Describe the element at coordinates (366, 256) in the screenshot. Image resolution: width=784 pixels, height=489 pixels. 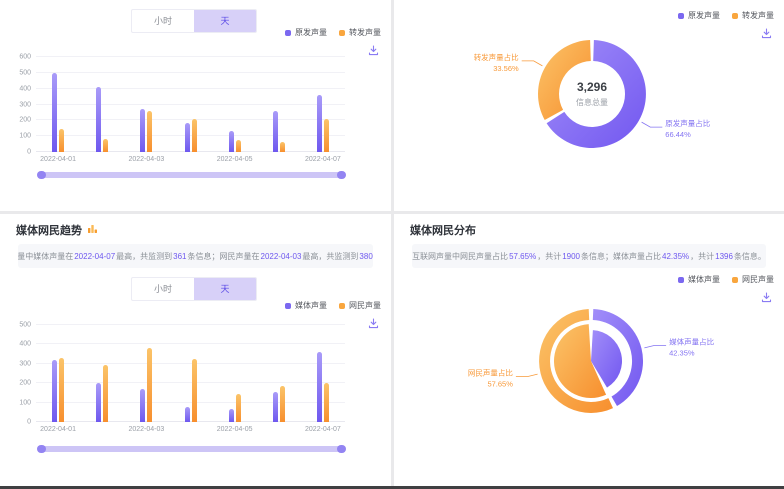
I see `info-highlight: 380` at that location.